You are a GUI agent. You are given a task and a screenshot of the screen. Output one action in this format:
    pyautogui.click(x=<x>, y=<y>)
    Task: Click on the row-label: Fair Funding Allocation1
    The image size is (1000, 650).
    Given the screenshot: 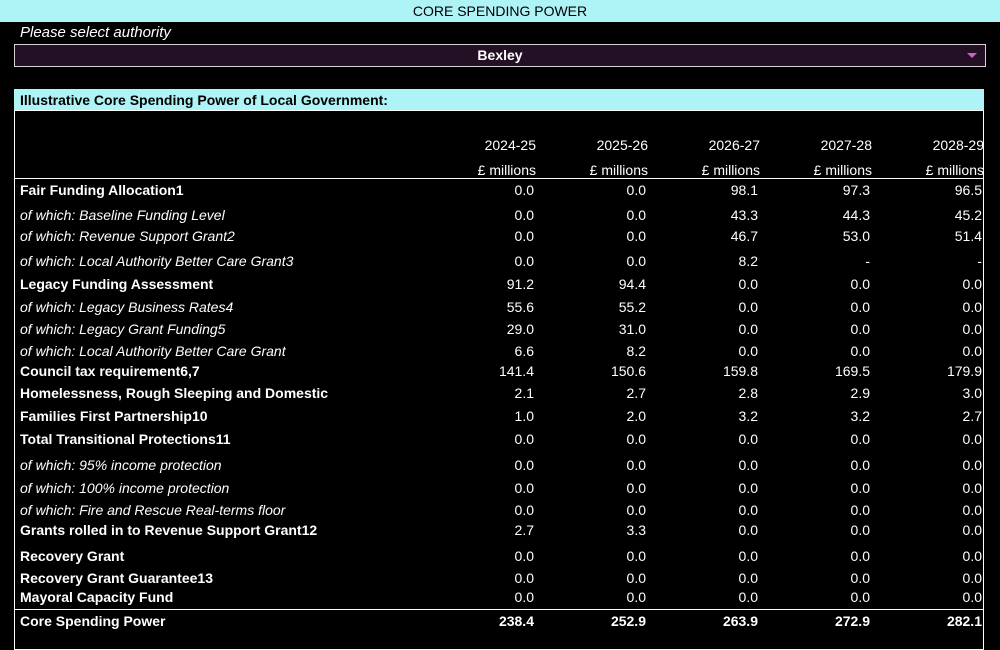 What is the action you would take?
    pyautogui.click(x=102, y=190)
    